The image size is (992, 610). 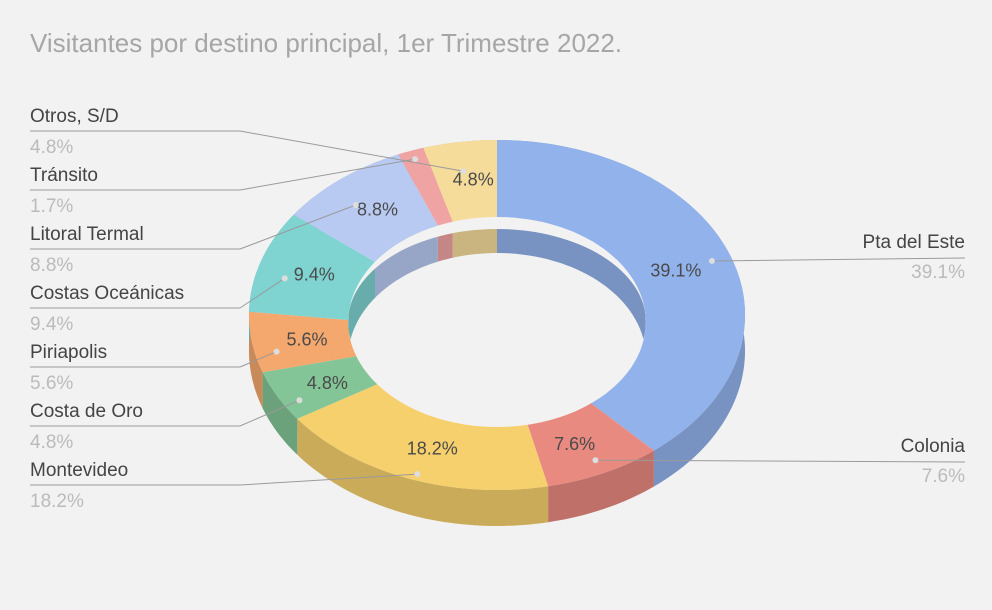 What do you see at coordinates (574, 444) in the screenshot?
I see `slice-label: 7.6%` at bounding box center [574, 444].